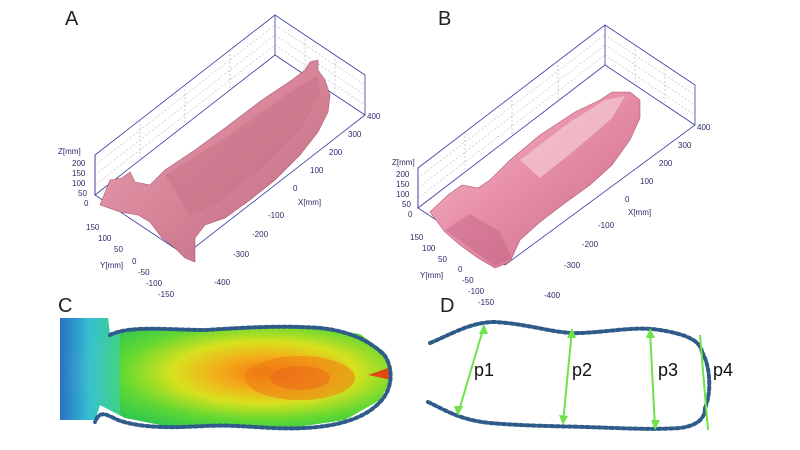 The height and width of the screenshot is (450, 800). What do you see at coordinates (355, 134) in the screenshot?
I see `panel-a-x-tick: 300` at bounding box center [355, 134].